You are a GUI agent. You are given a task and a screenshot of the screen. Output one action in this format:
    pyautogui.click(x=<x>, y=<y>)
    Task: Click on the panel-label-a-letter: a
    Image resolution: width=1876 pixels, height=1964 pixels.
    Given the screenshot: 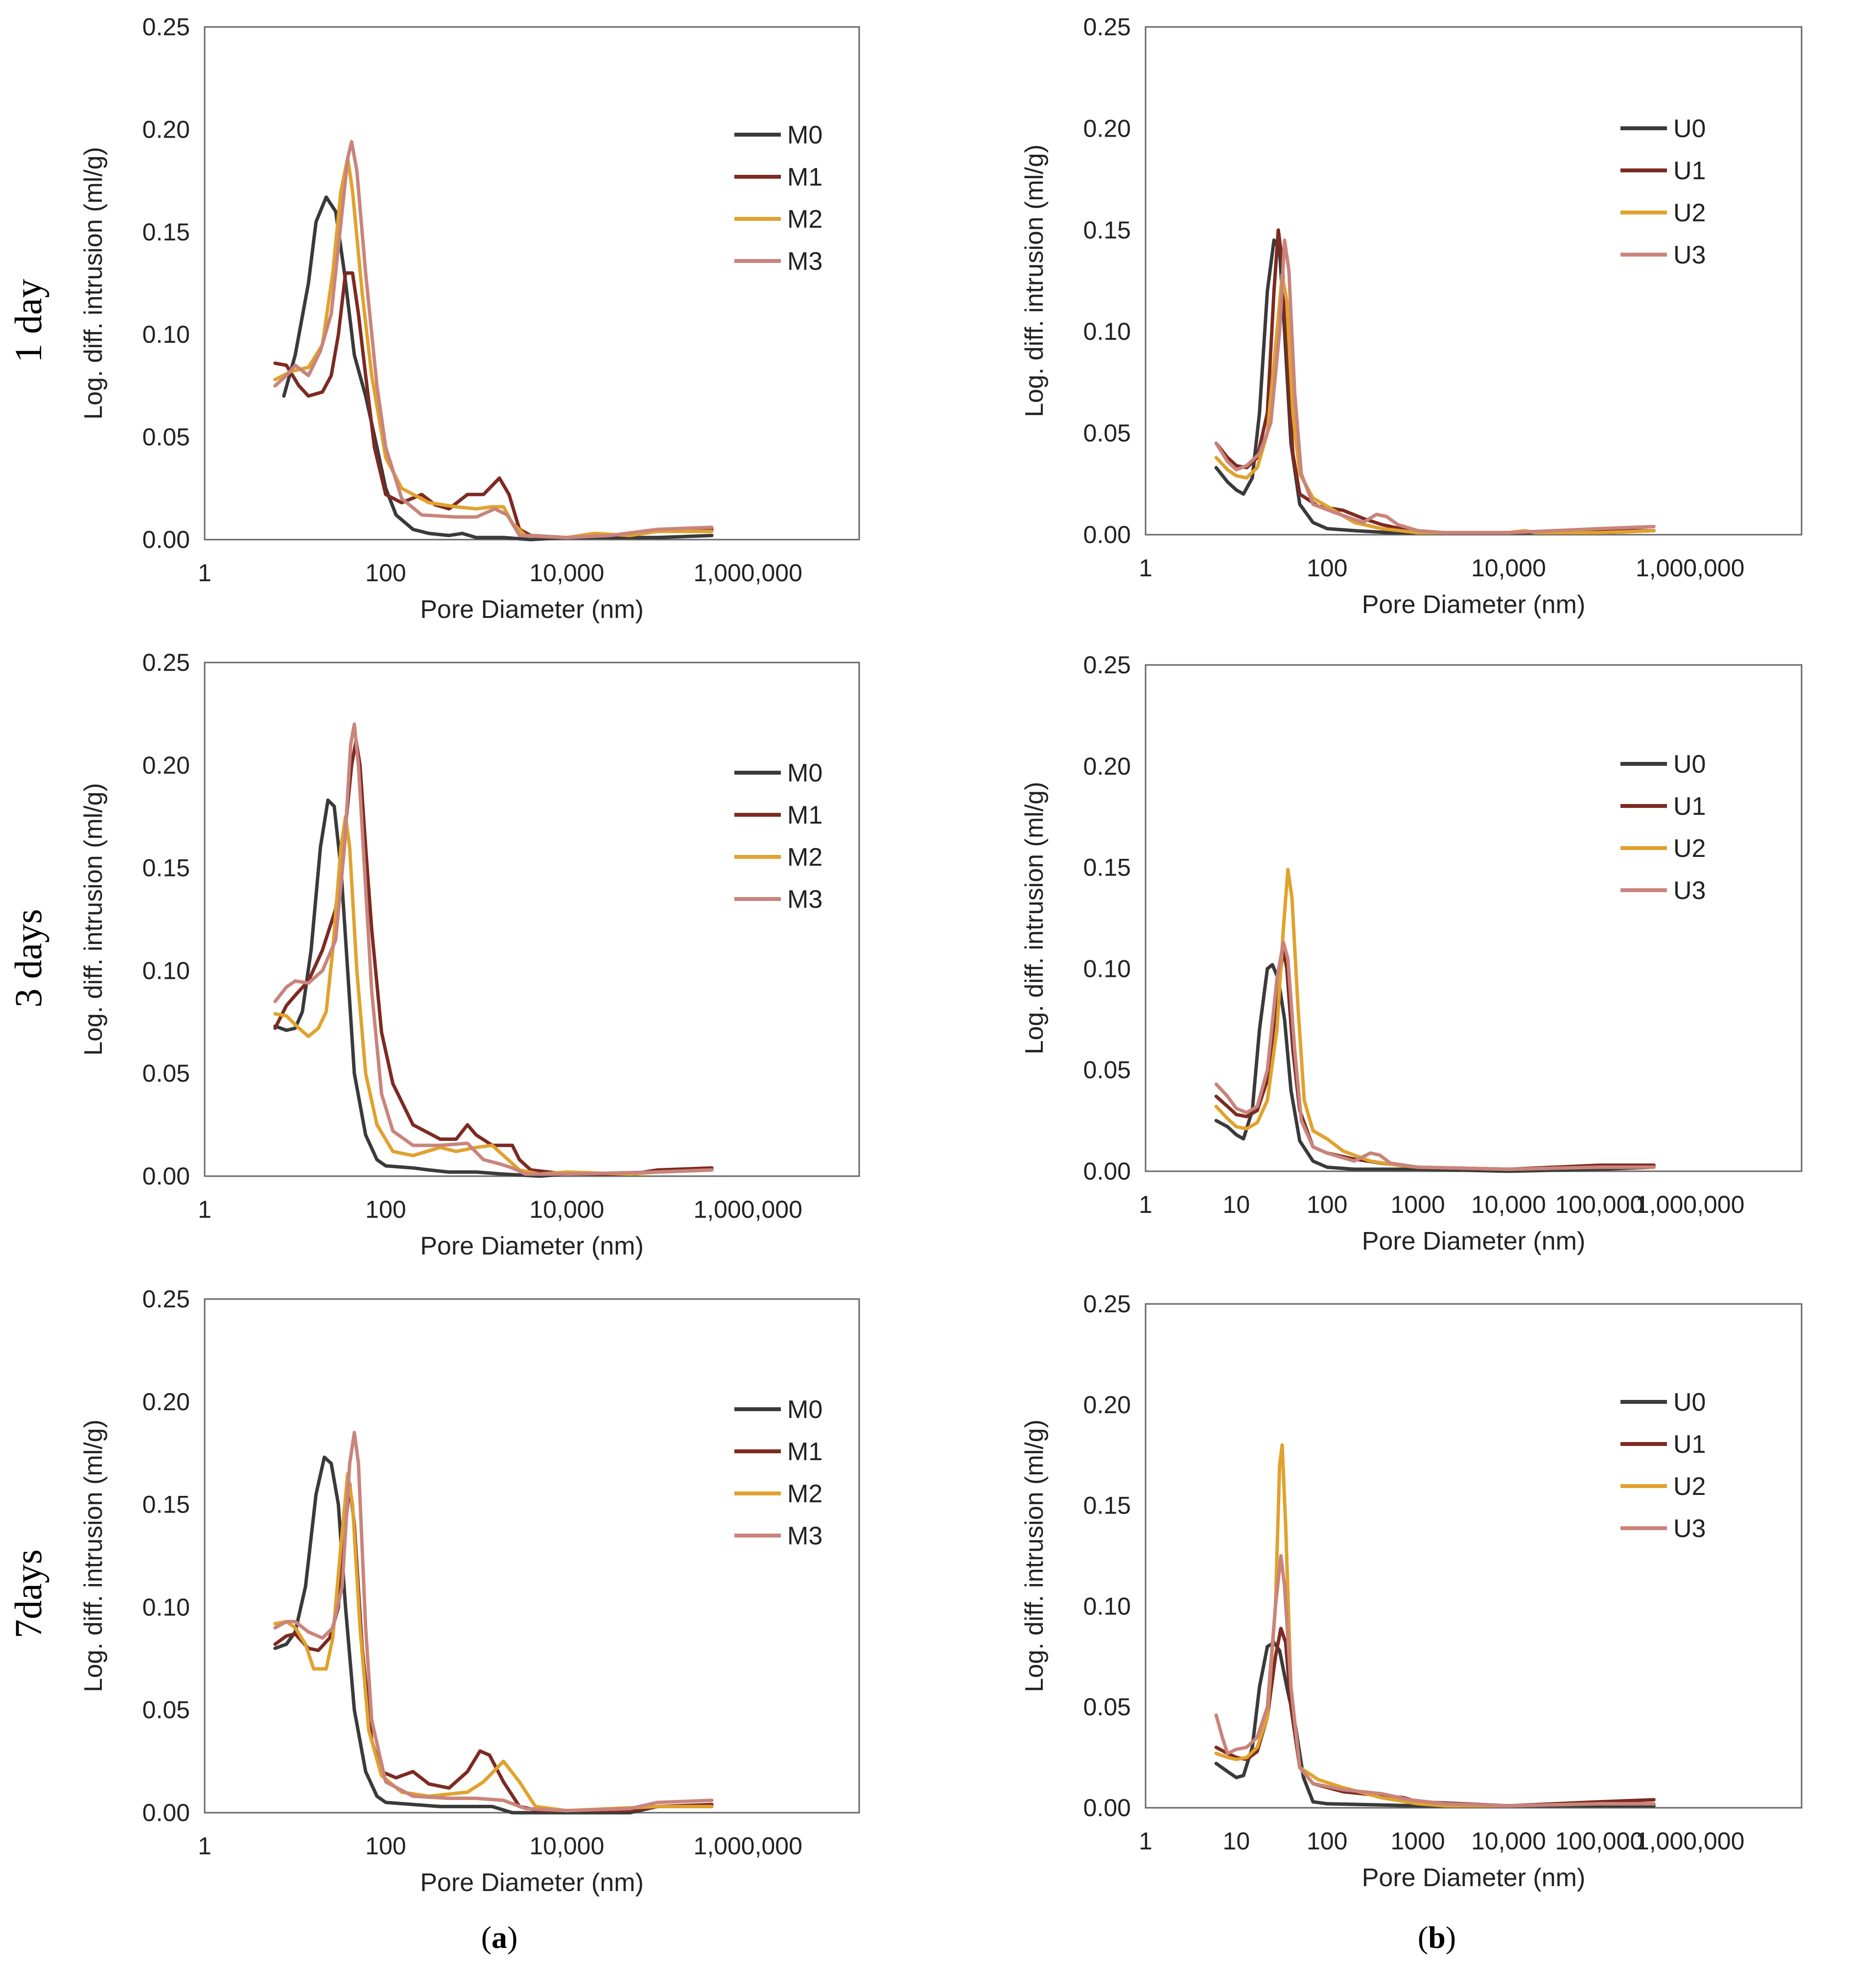 What is the action you would take?
    pyautogui.click(x=499, y=1937)
    